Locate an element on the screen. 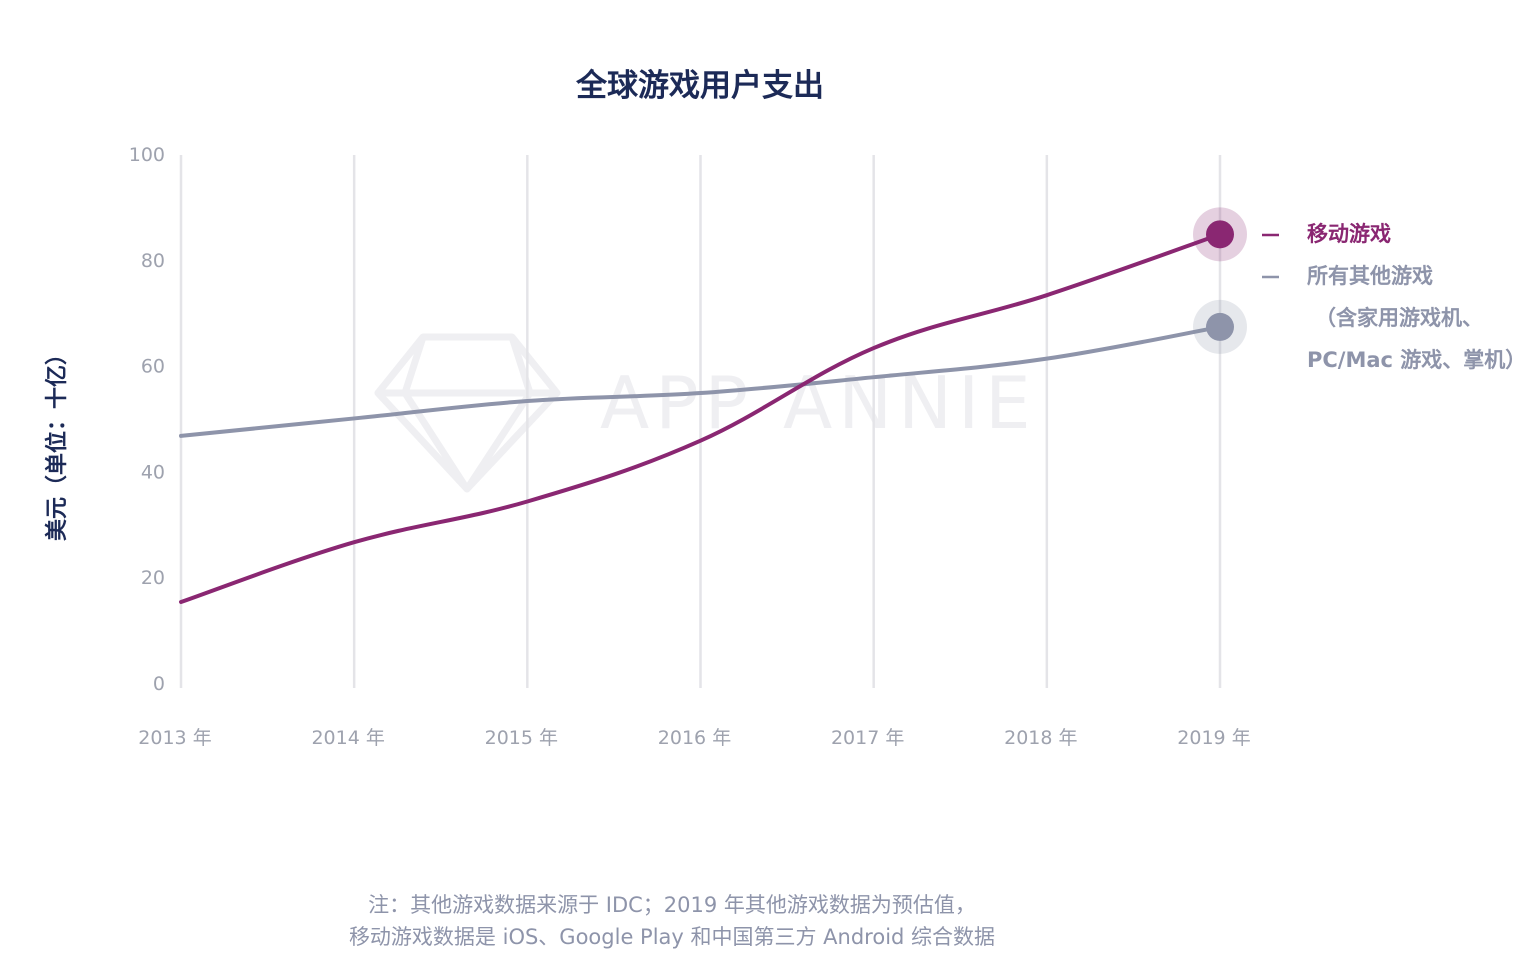  x-tick-label: 2015 年 is located at coordinates (521, 738).